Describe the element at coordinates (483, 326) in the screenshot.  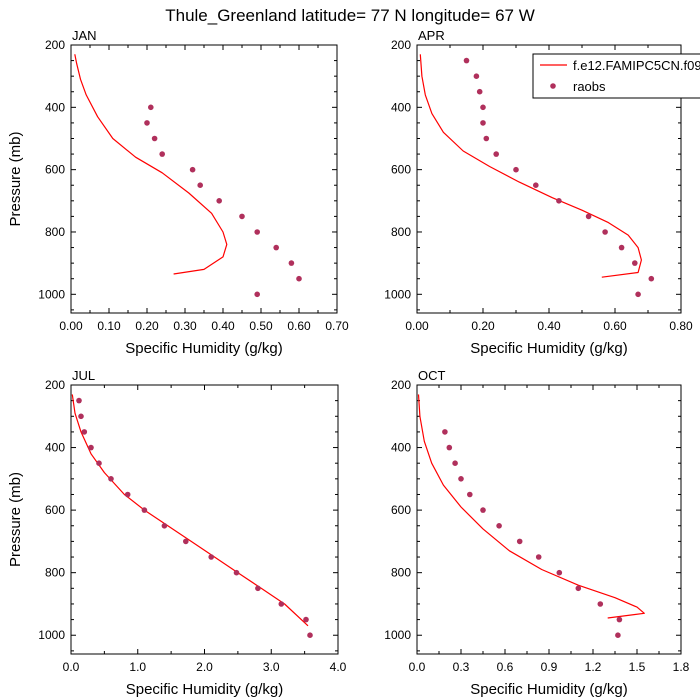
I see `x-tick-label: 0.20` at that location.